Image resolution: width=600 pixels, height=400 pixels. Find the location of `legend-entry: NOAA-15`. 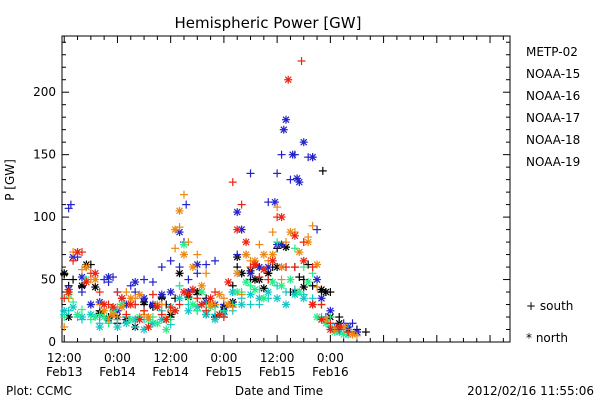

legend-entry: NOAA-15 is located at coordinates (553, 74).